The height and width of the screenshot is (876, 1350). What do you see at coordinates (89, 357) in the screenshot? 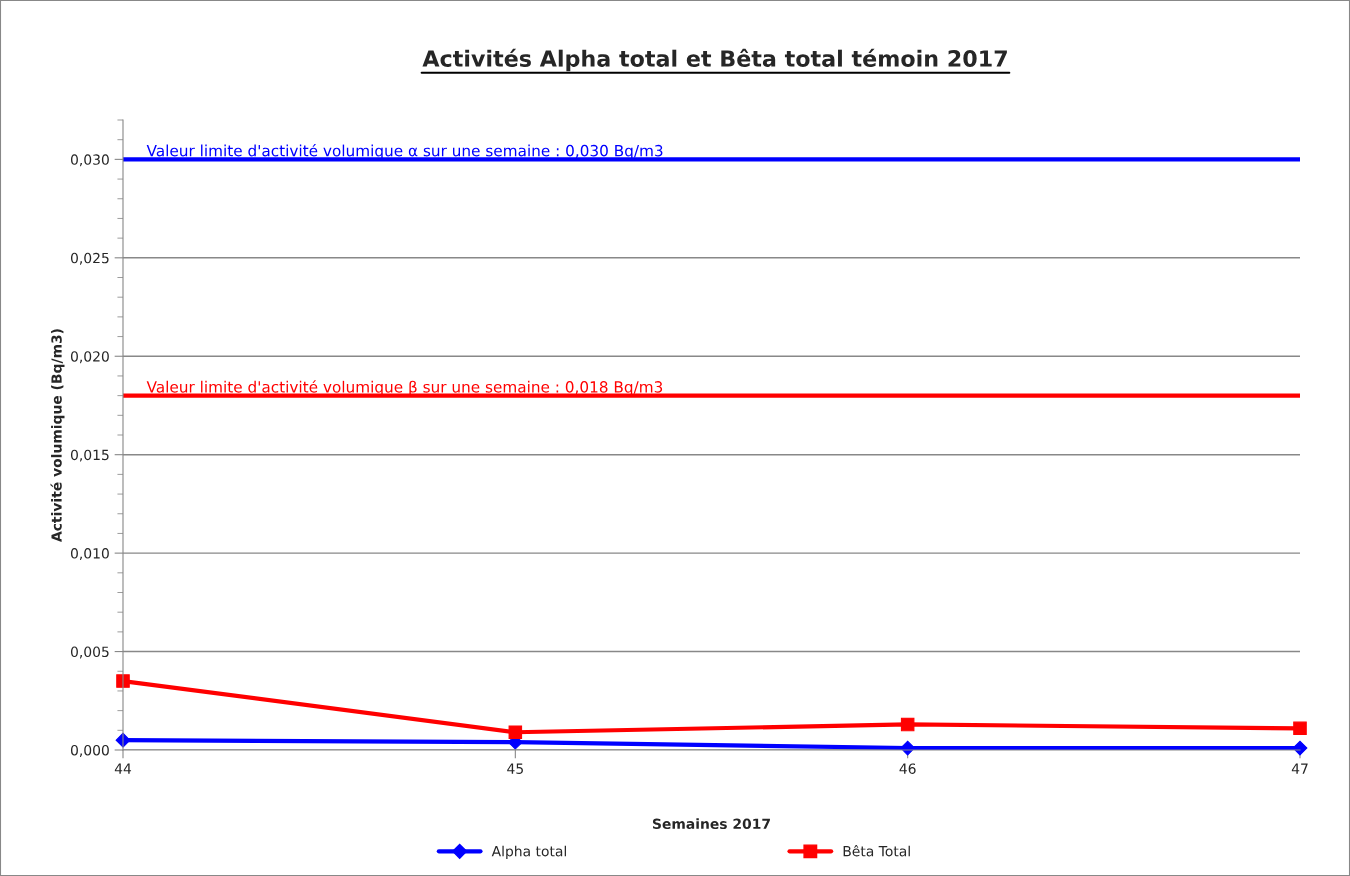
I see `y-tick-label: 0,020` at bounding box center [89, 357].